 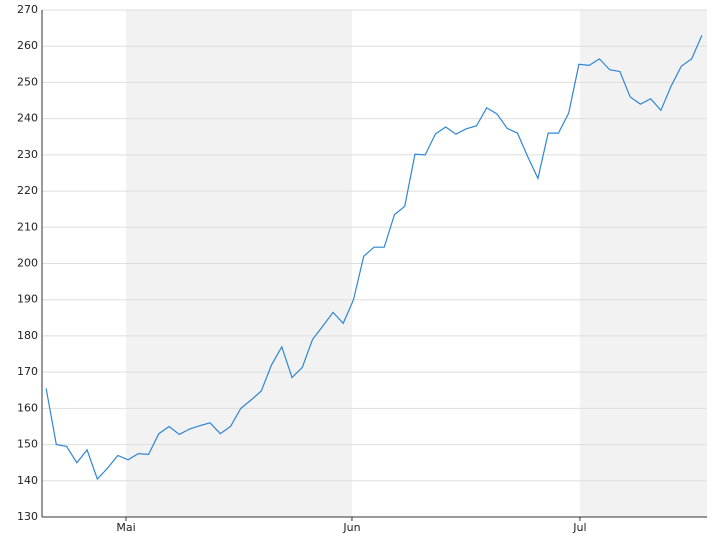 What do you see at coordinates (27, 263) in the screenshot?
I see `y-tick-label: 200` at bounding box center [27, 263].